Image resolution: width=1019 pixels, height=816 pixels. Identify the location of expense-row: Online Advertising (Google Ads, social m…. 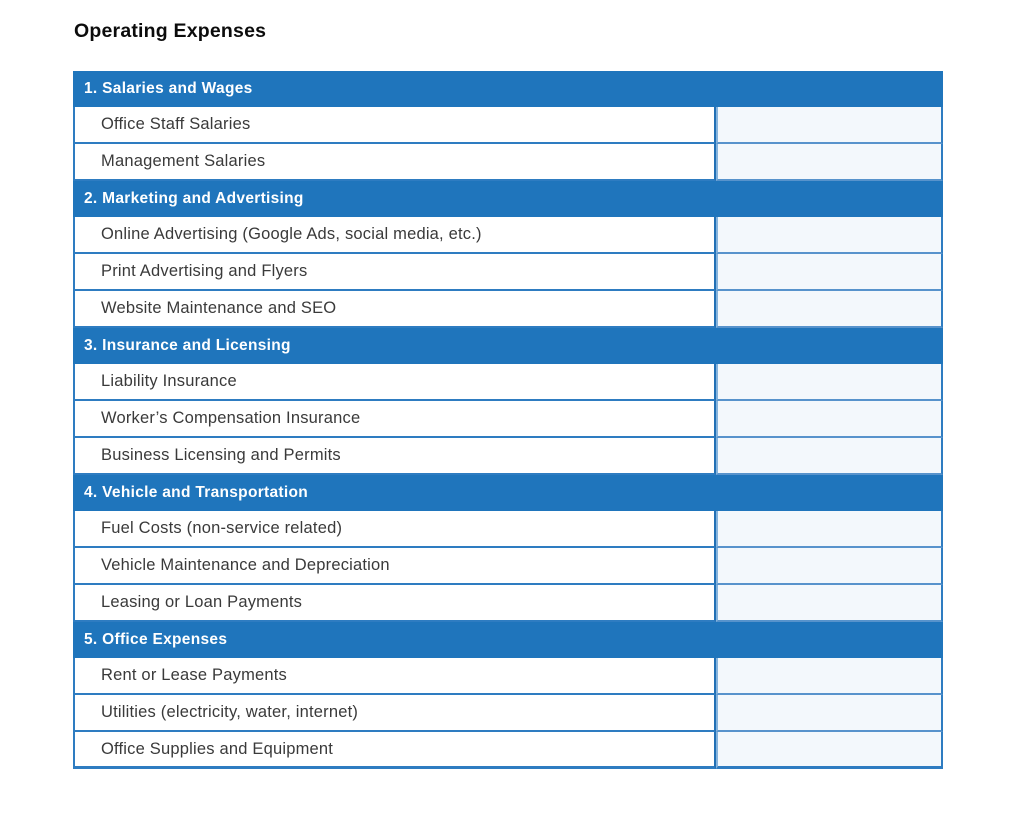
(508, 235).